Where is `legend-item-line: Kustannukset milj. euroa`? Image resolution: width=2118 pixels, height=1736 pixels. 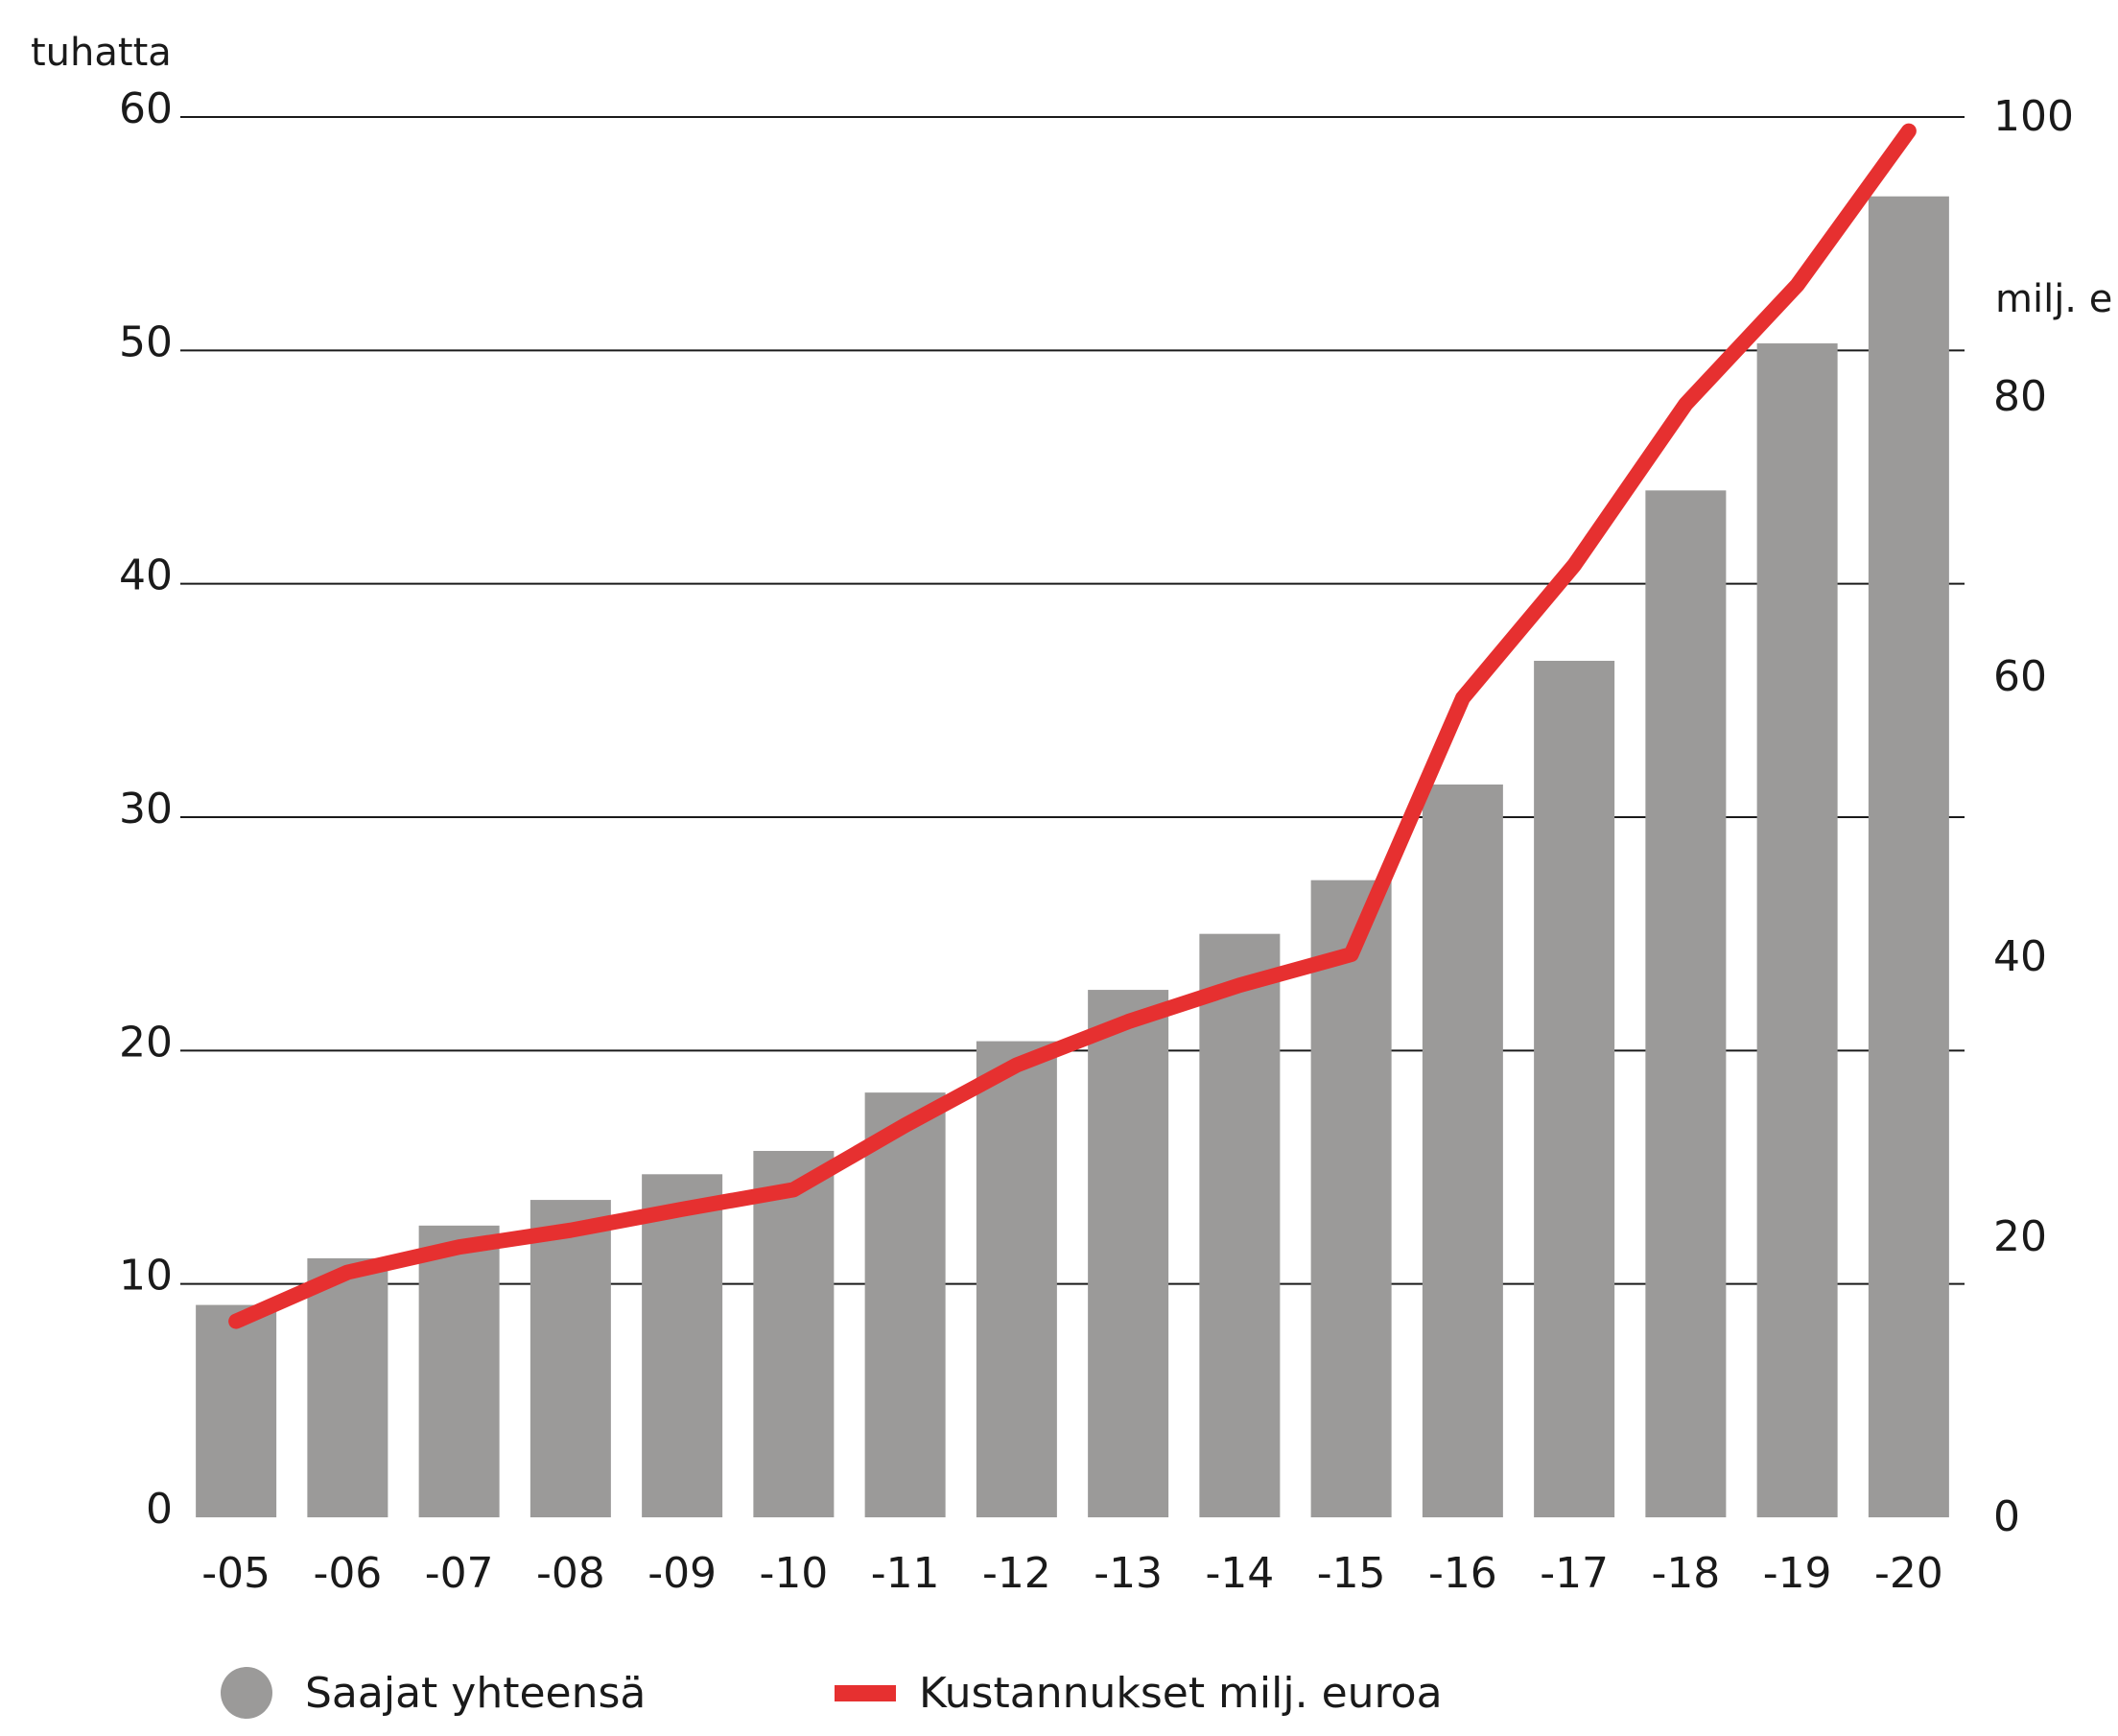 legend-item-line: Kustannukset milj. euroa is located at coordinates (1139, 1693).